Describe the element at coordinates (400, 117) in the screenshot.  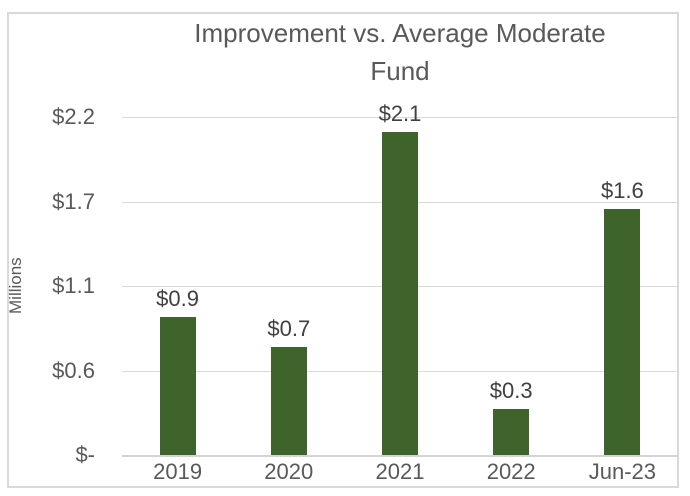
I see `gridline` at that location.